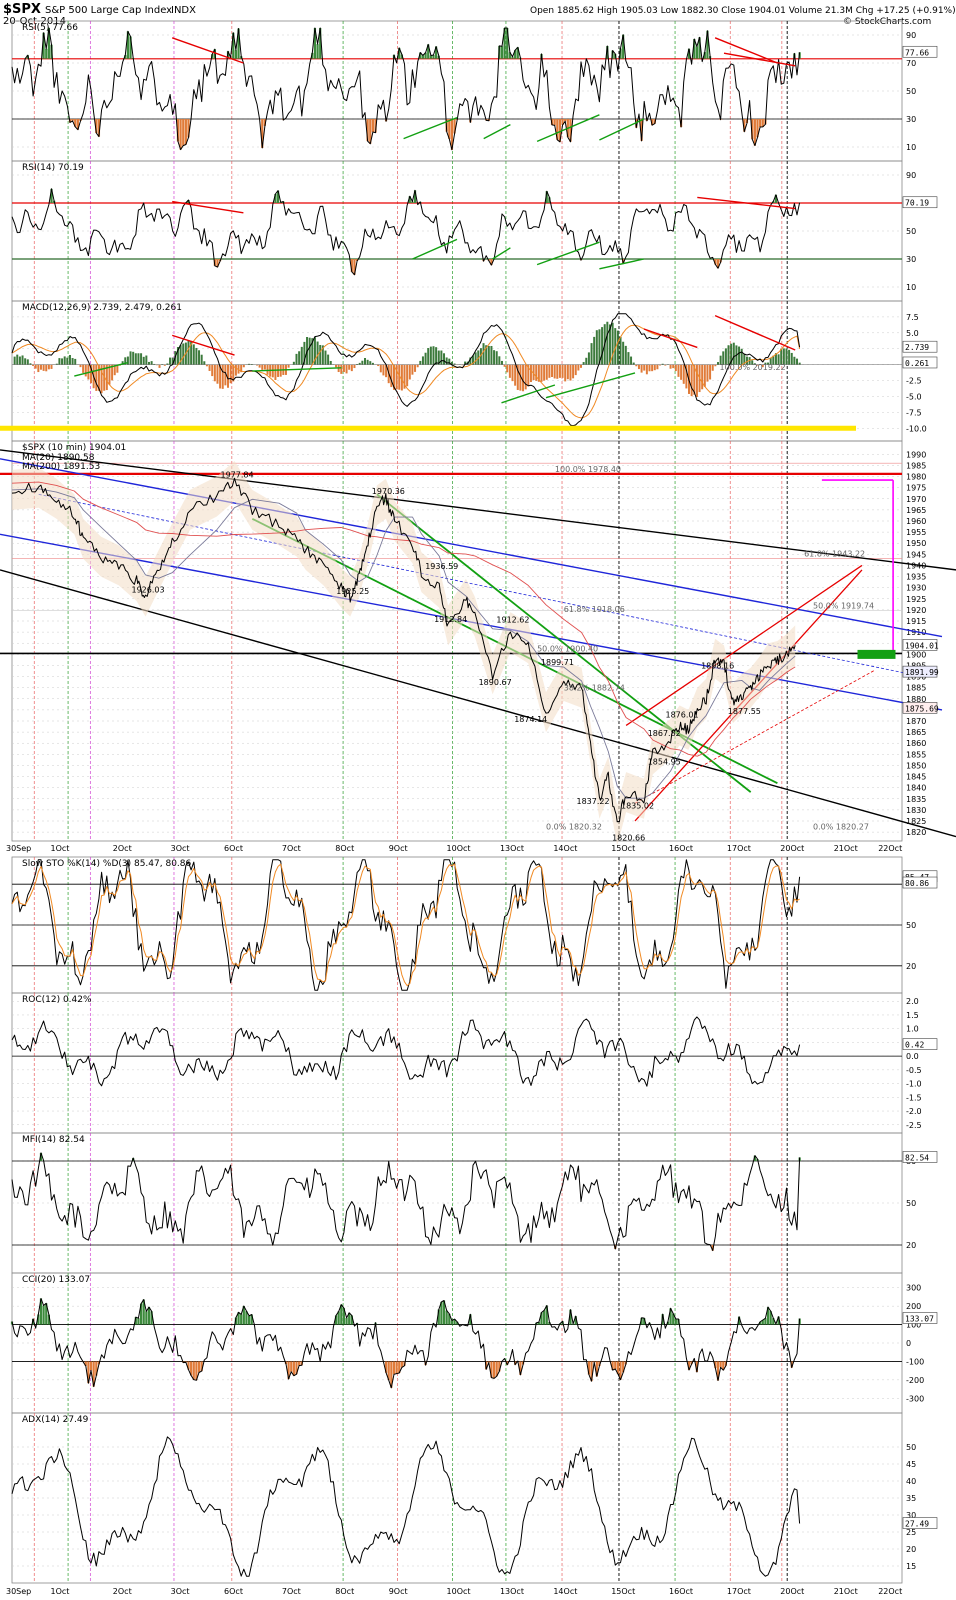 The width and height of the screenshot is (956, 1600). What do you see at coordinates (459, 1591) in the screenshot?
I see `x-axis-label-bottom: 10Oct` at bounding box center [459, 1591].